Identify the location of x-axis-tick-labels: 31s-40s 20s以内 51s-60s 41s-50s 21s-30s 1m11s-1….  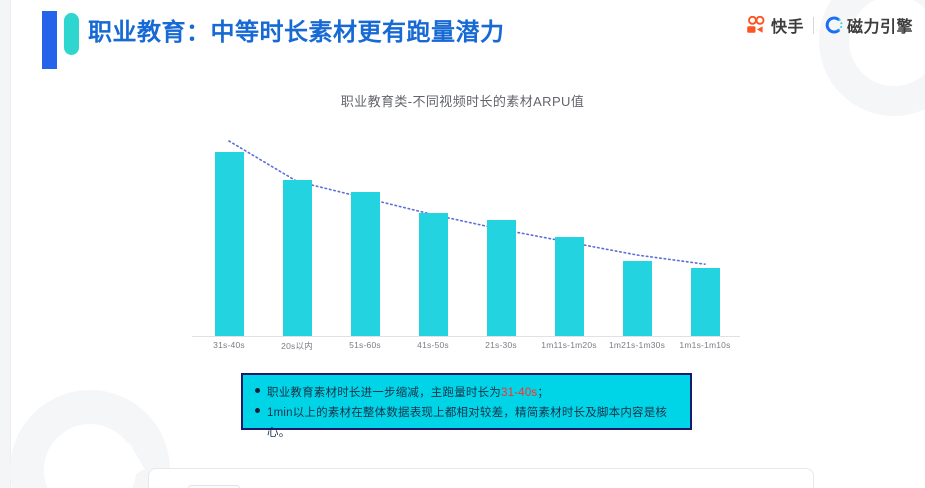
(466, 349).